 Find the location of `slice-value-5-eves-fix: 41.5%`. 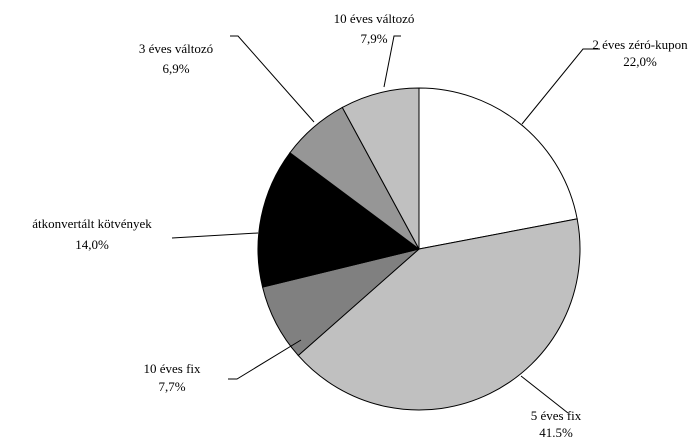

slice-value-5-eves-fix: 41.5% is located at coordinates (556, 432).